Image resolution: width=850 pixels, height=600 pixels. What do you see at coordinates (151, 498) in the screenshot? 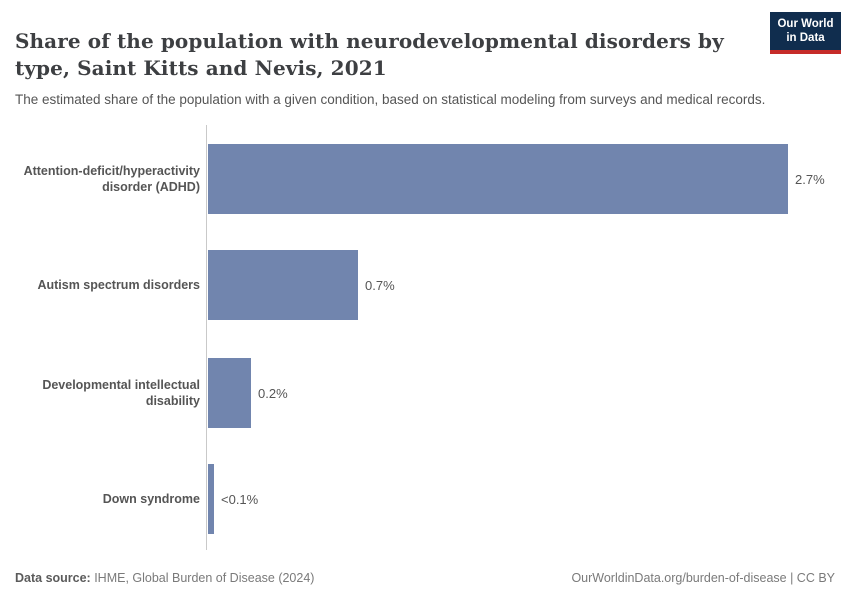
I see `category-label: Down syndrome` at bounding box center [151, 498].